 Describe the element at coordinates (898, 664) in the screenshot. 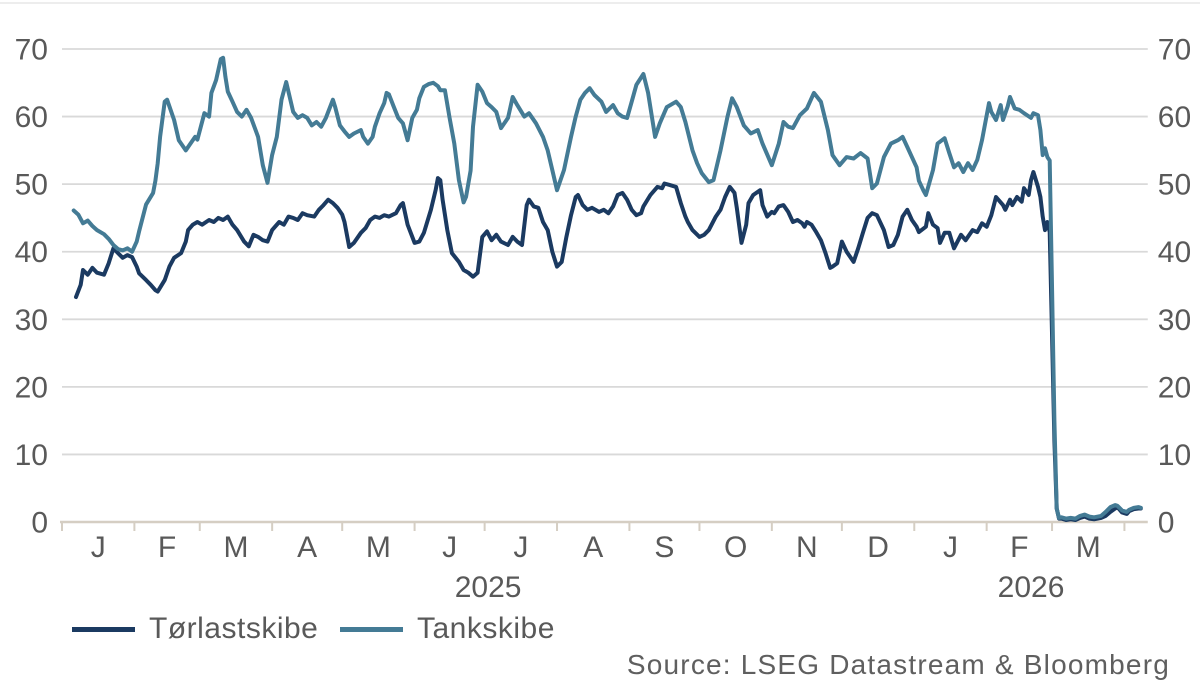

I see `source-credit: Source: LSEG Datastream & Bloomberg` at that location.